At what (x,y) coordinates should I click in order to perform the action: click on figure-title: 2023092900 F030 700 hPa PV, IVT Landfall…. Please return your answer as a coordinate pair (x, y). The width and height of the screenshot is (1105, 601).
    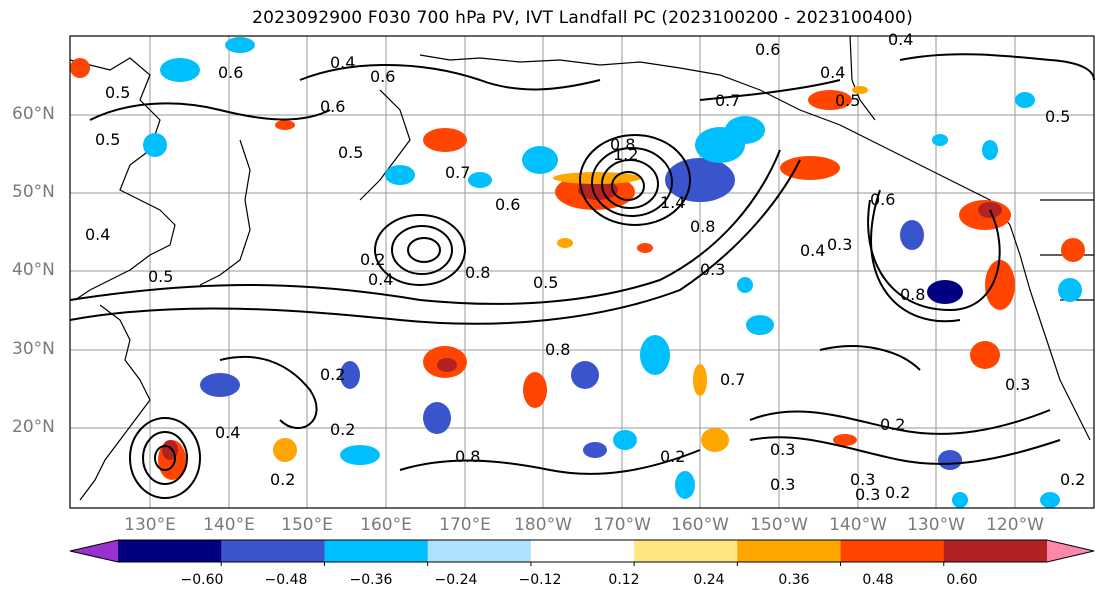
    Looking at the image, I should click on (582, 18).